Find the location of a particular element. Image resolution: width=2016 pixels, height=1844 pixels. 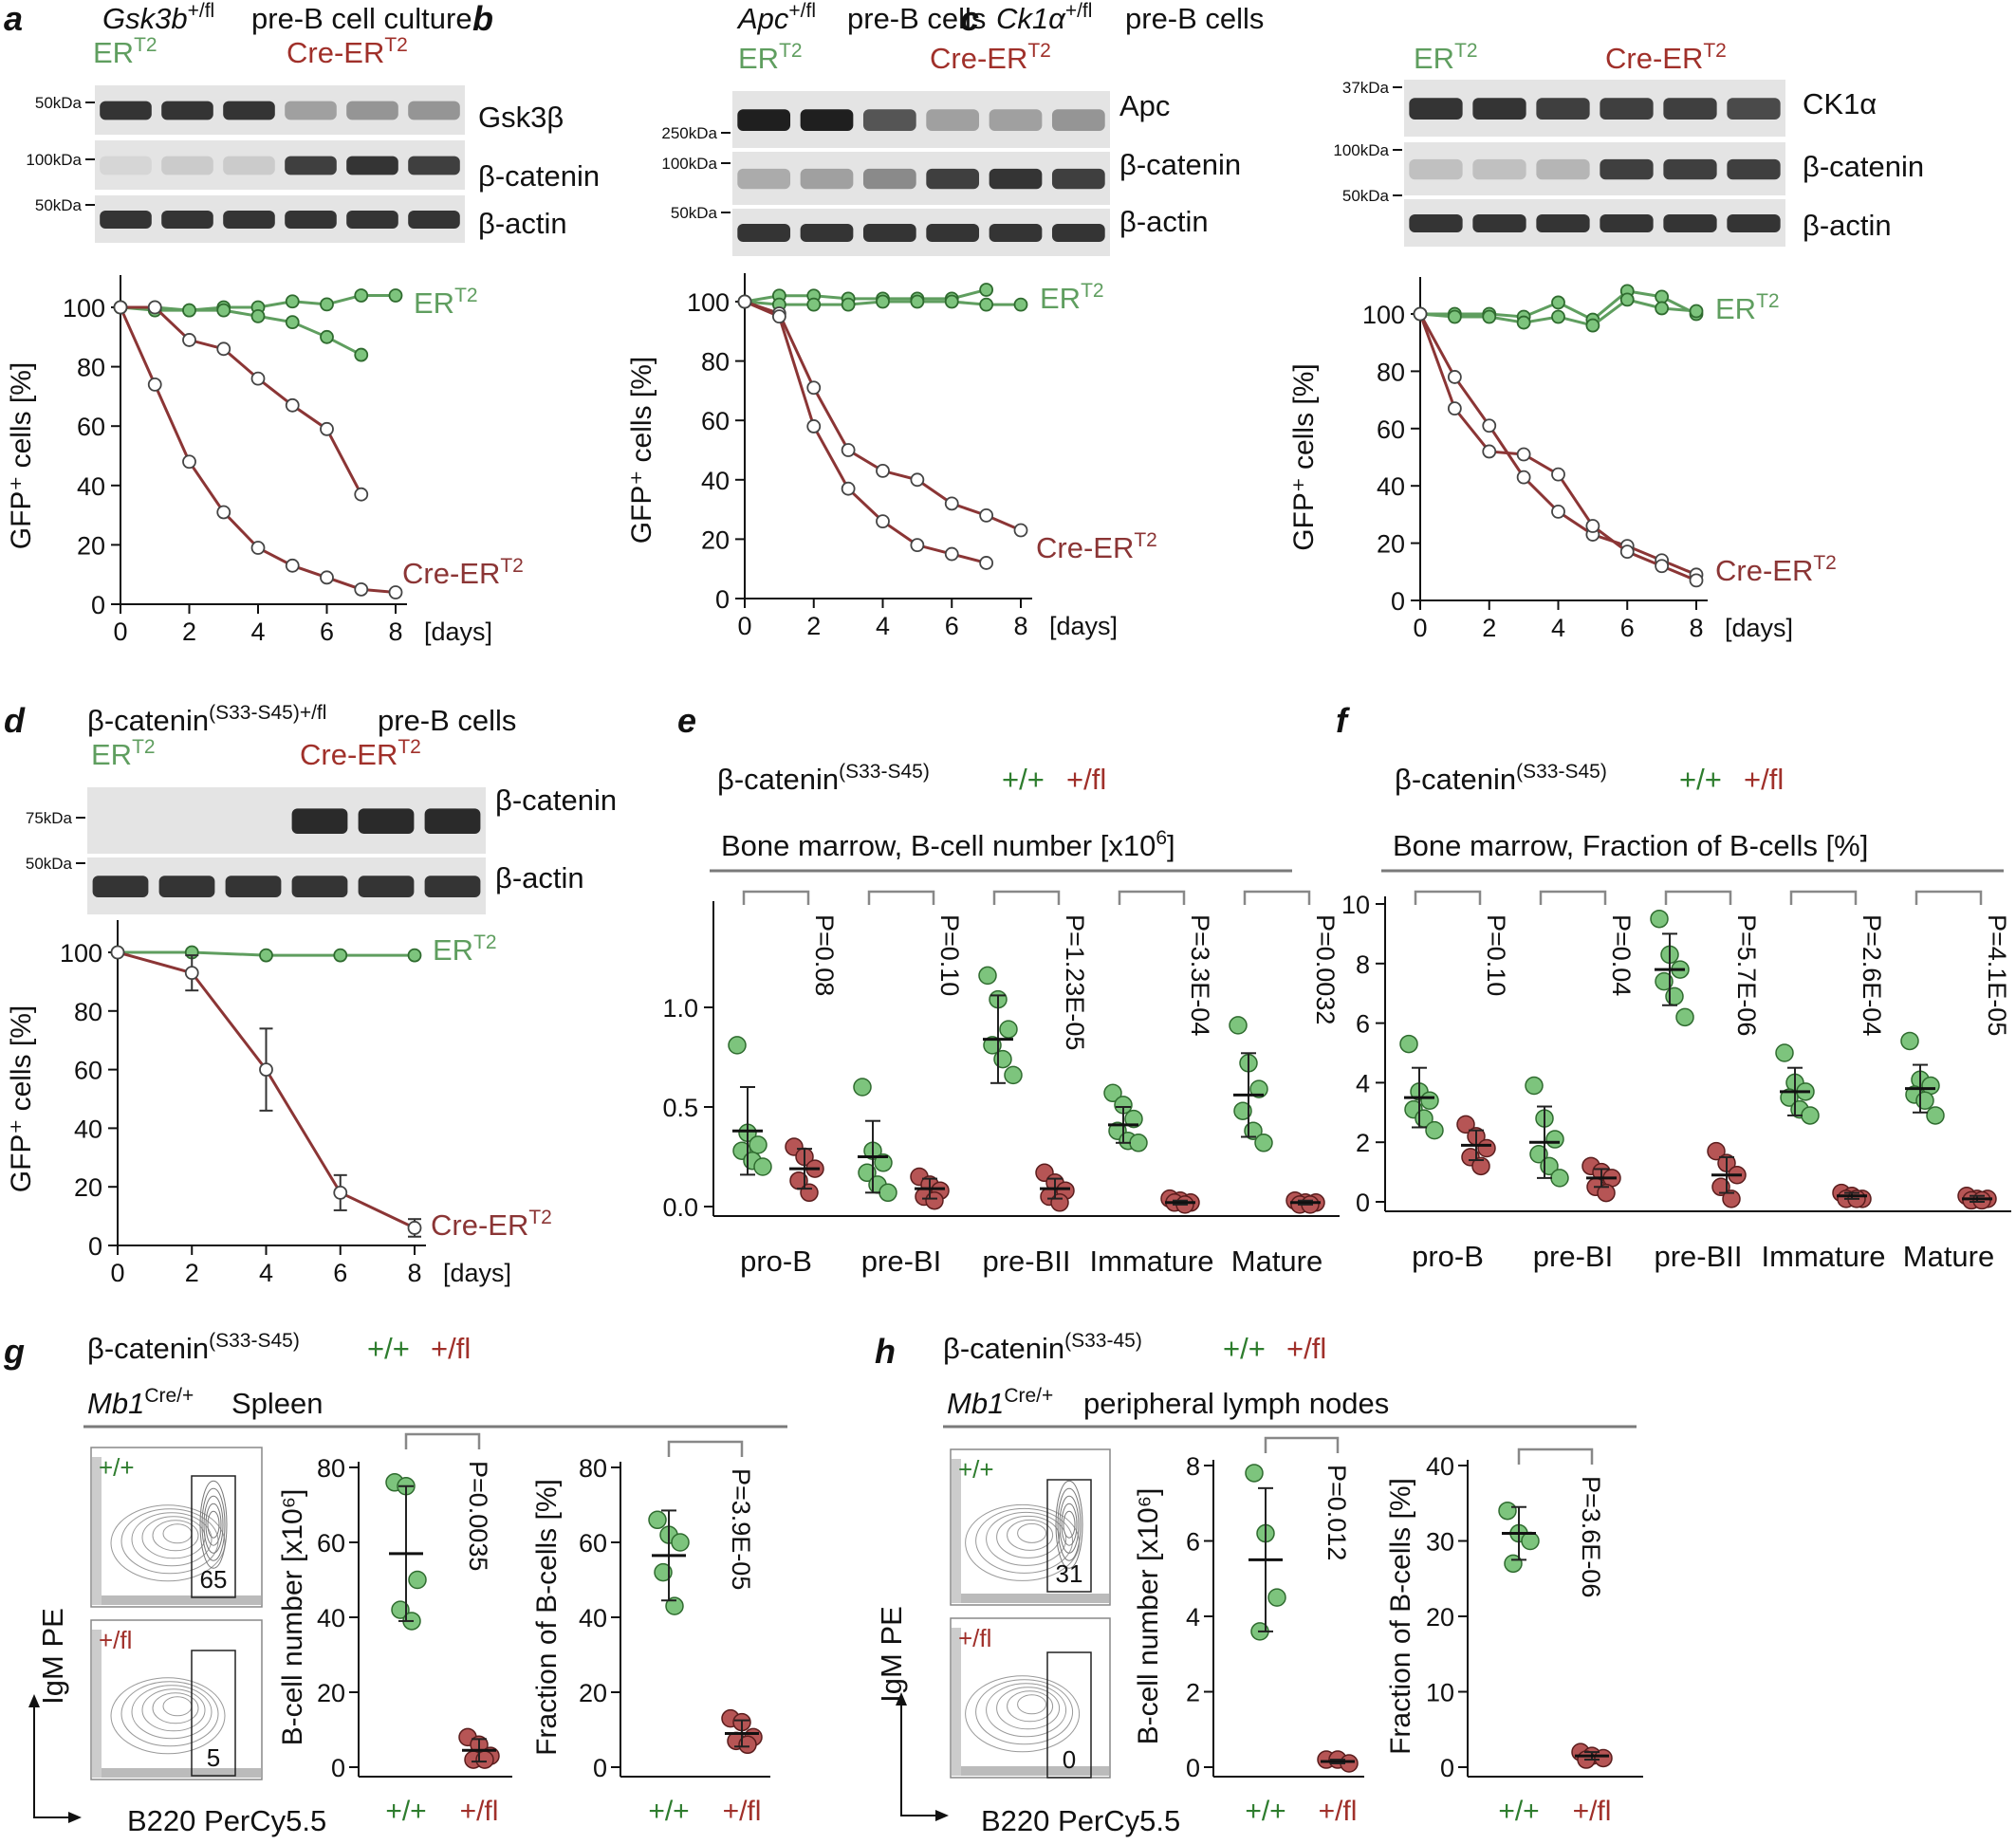

blot-strip-gsk3b is located at coordinates (280, 110).